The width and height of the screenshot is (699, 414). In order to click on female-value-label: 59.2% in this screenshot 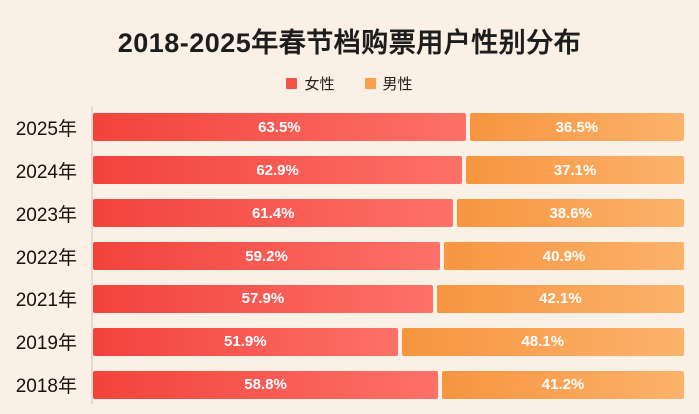, I will do `click(266, 256)`.